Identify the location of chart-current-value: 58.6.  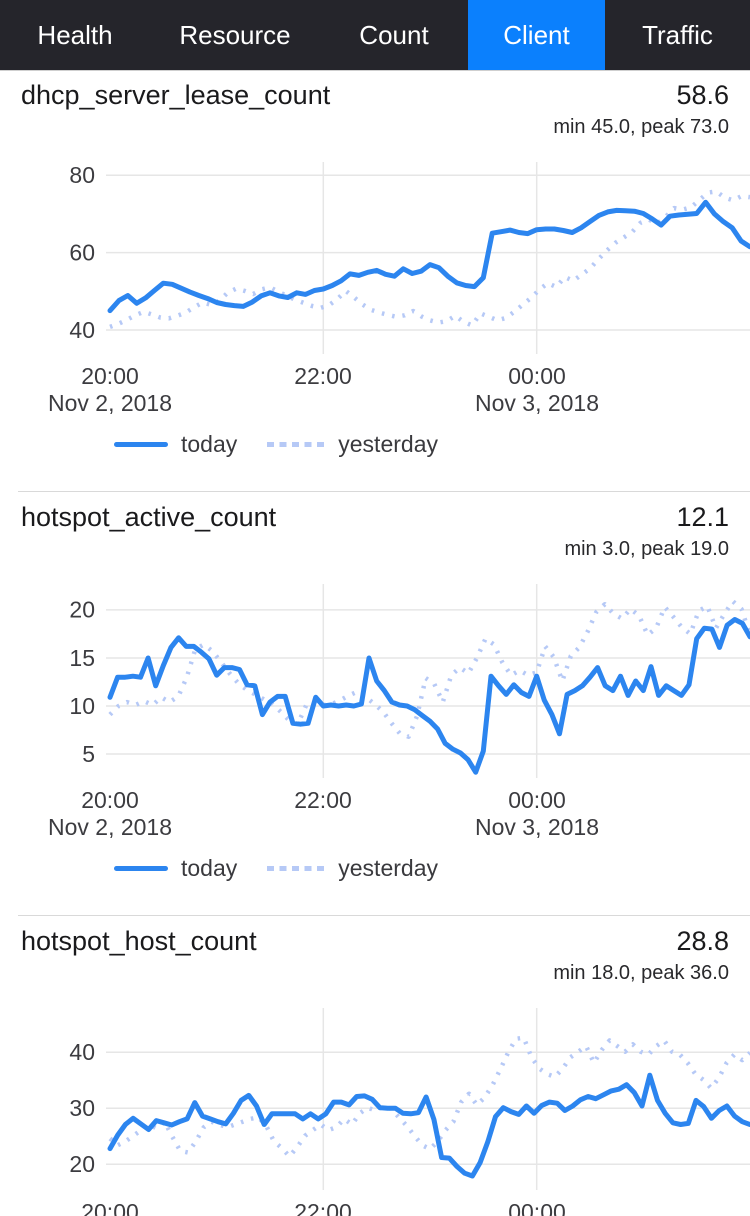
(702, 95).